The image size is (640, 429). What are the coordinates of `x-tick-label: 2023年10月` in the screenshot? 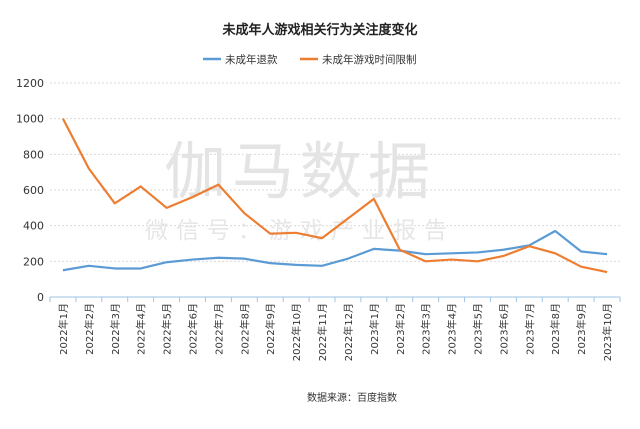 It's located at (607, 332).